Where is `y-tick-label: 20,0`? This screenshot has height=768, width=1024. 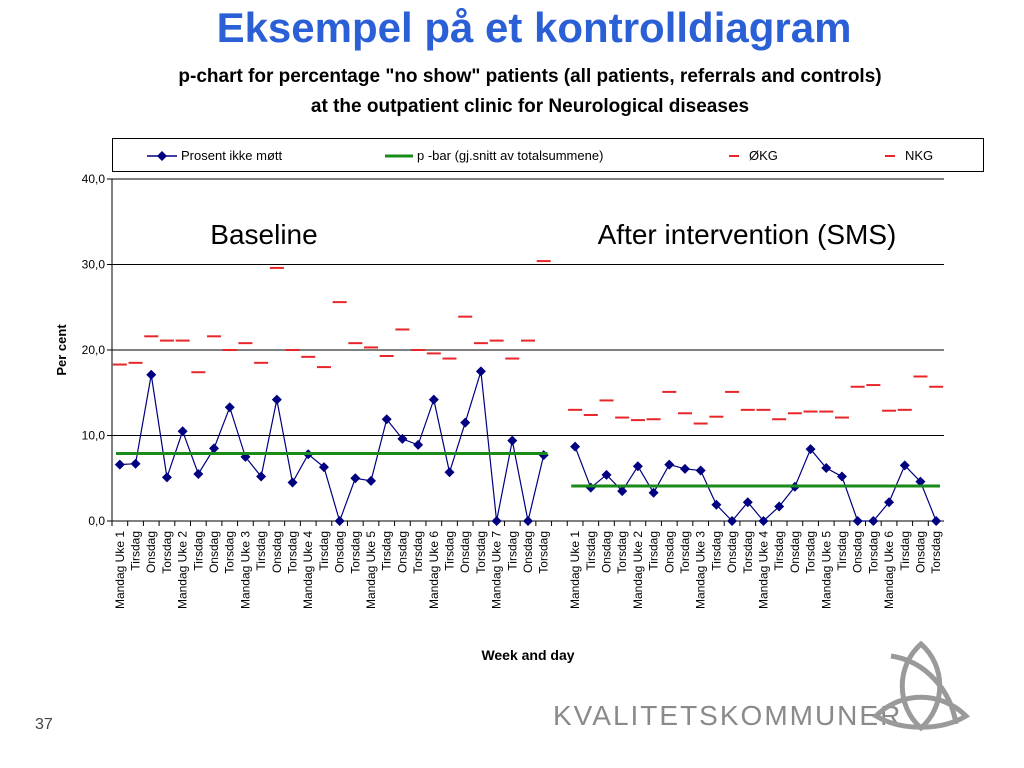 y-tick-label: 20,0 is located at coordinates (94, 350).